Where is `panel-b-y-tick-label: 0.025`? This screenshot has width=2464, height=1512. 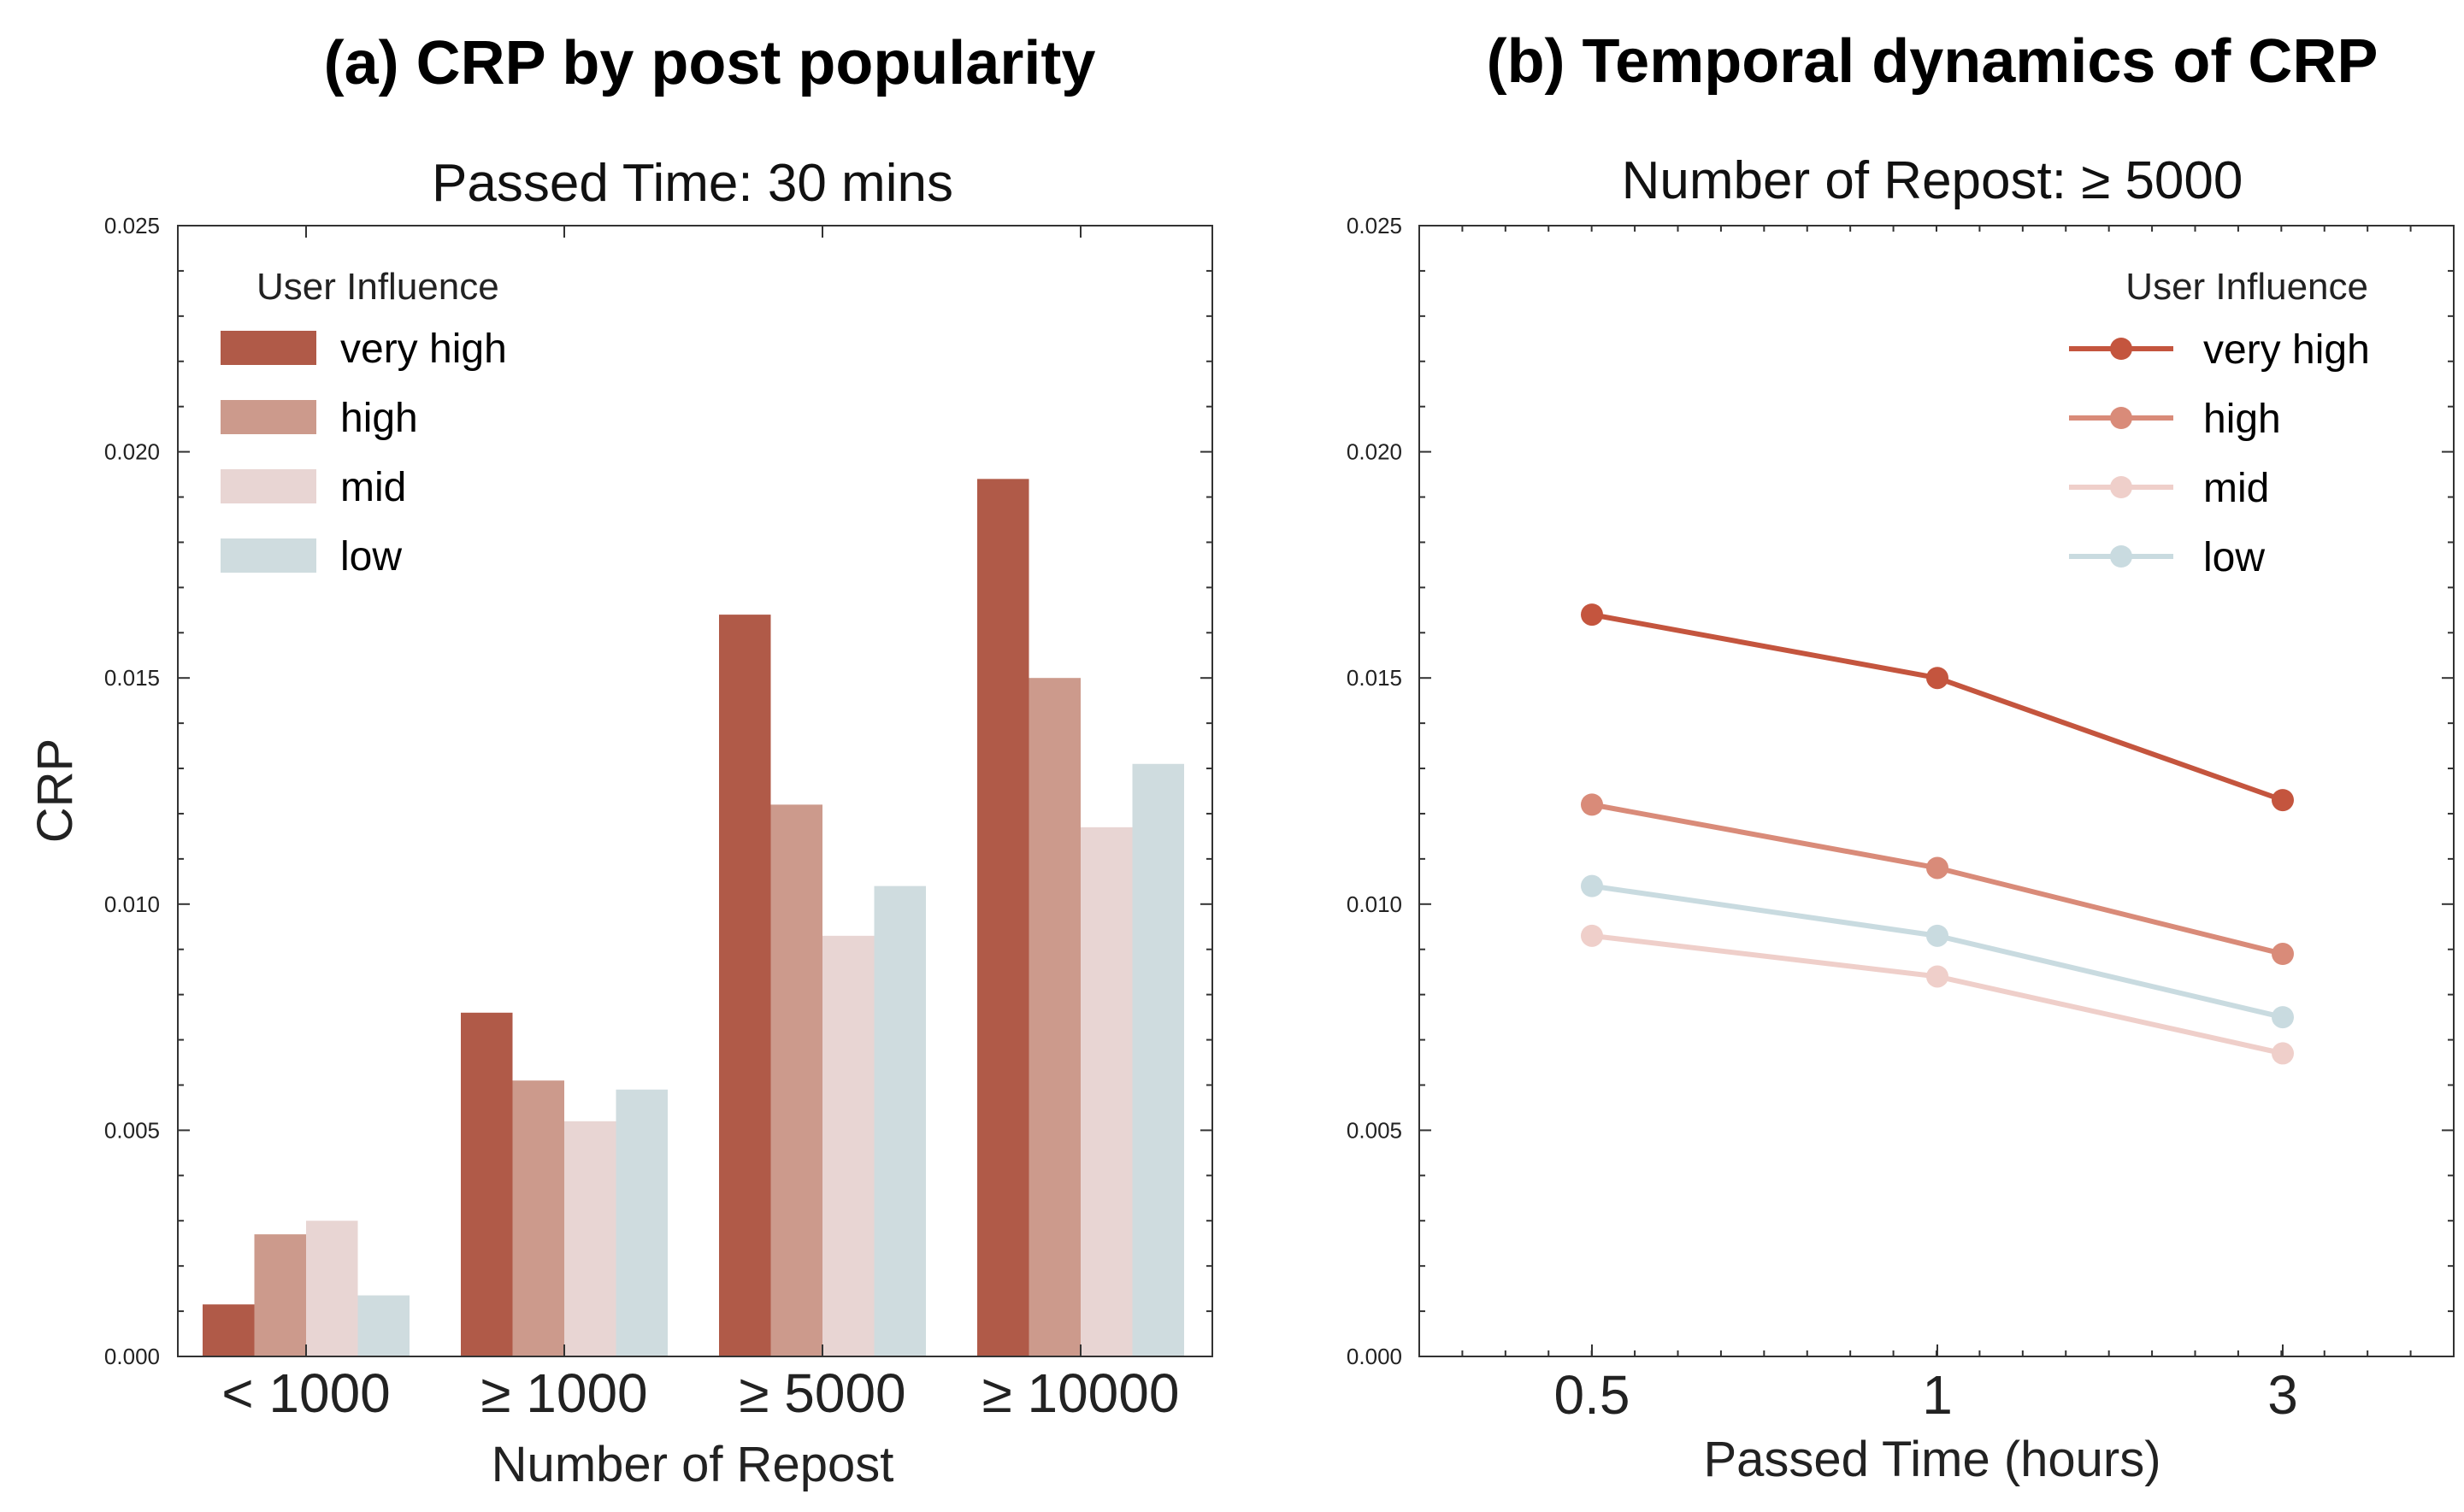 panel-b-y-tick-label: 0.025 is located at coordinates (1375, 225).